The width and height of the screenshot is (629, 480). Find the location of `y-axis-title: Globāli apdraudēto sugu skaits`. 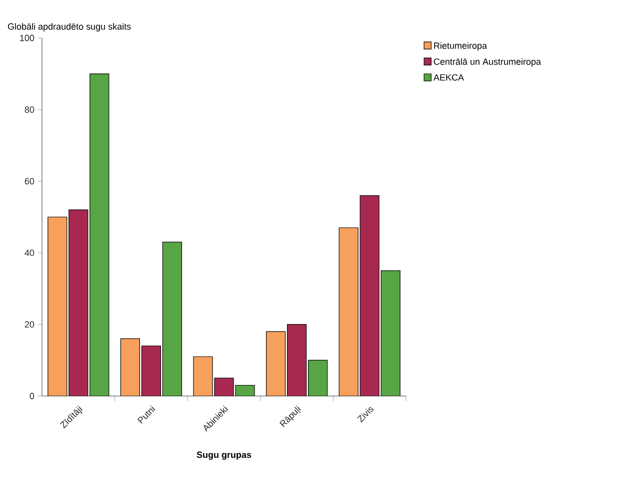

y-axis-title: Globāli apdraudēto sugu skaits is located at coordinates (69, 27).